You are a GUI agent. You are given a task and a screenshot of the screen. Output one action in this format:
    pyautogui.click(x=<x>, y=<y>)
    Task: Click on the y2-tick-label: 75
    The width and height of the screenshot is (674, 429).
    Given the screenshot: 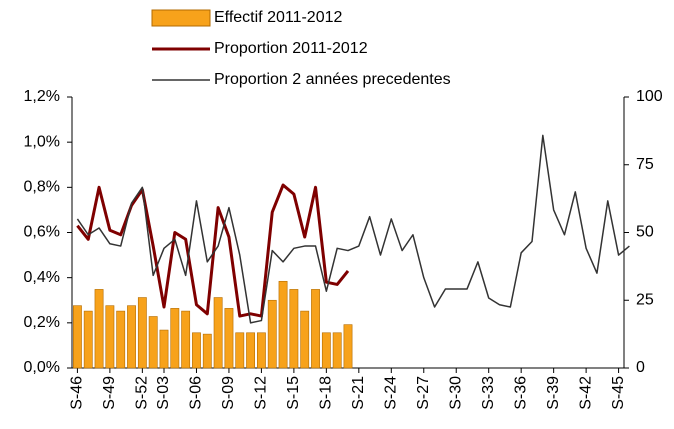 What is the action you would take?
    pyautogui.click(x=645, y=164)
    